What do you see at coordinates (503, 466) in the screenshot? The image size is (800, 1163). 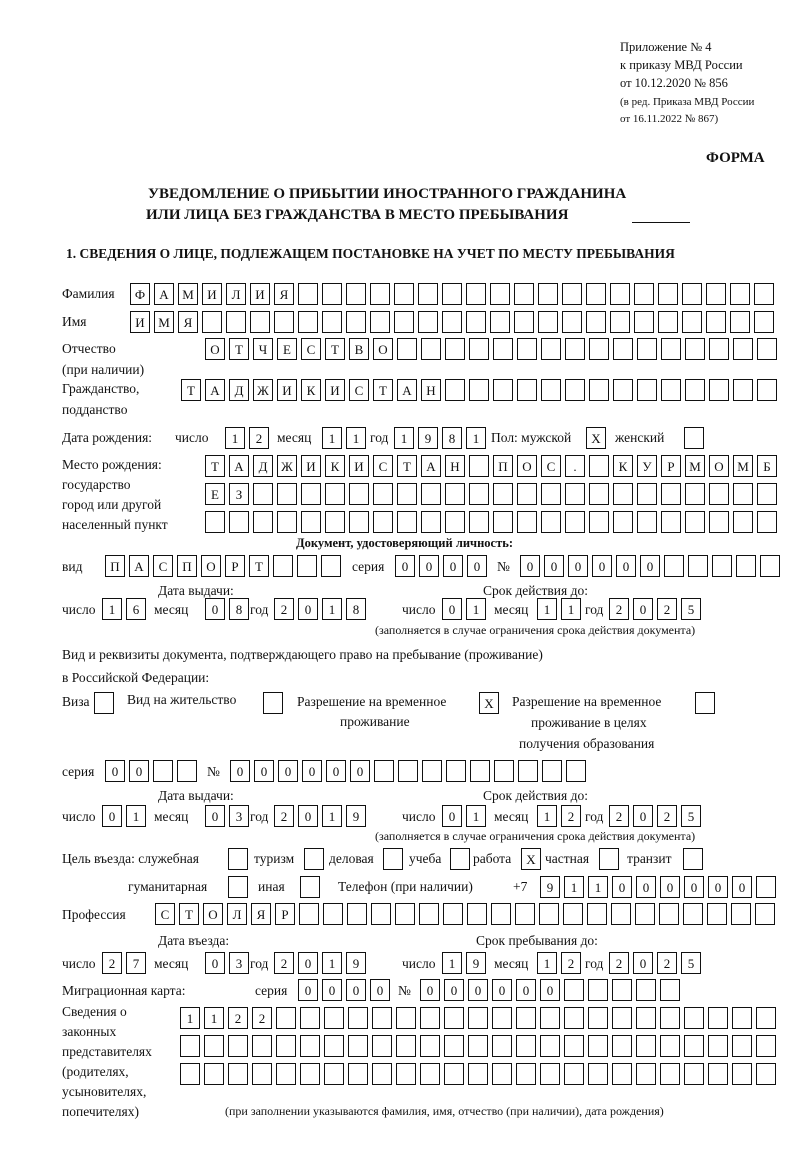 I see `char-box: П` at bounding box center [503, 466].